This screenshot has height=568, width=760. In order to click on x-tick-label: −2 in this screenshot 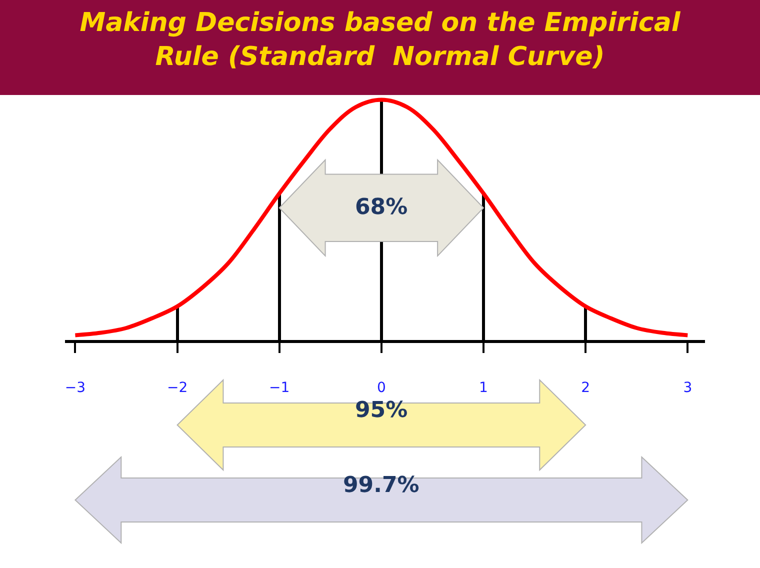, I will do `click(177, 388)`.